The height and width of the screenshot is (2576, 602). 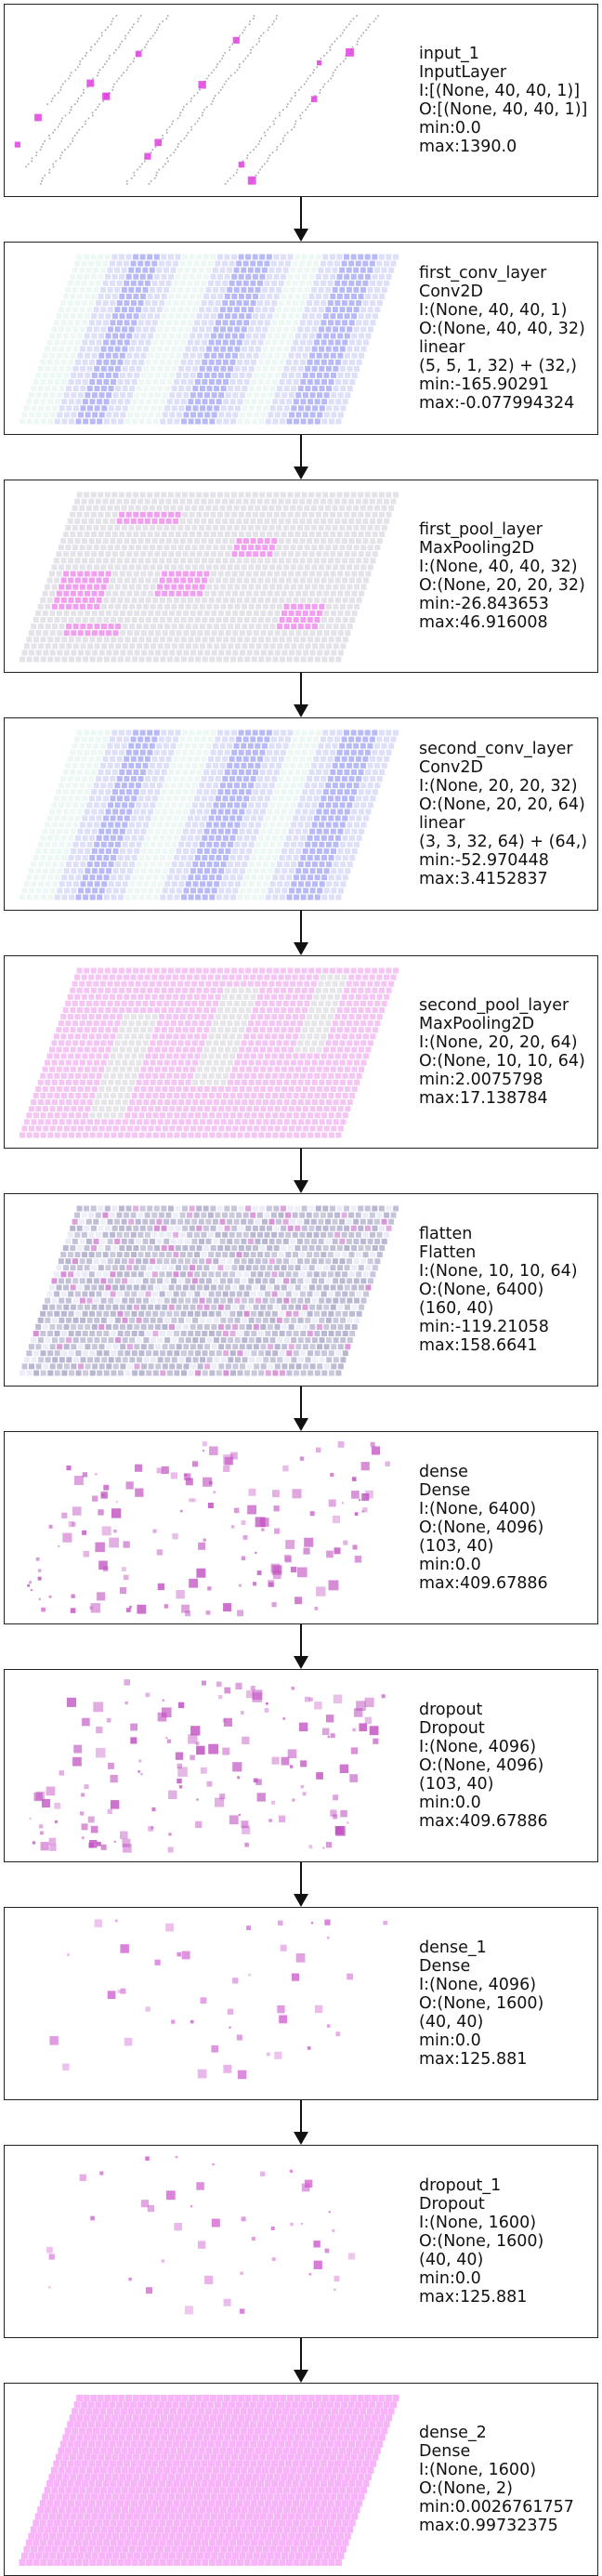 What do you see at coordinates (502, 1042) in the screenshot?
I see `layer-input: I:(None, 20, 20, 64)` at bounding box center [502, 1042].